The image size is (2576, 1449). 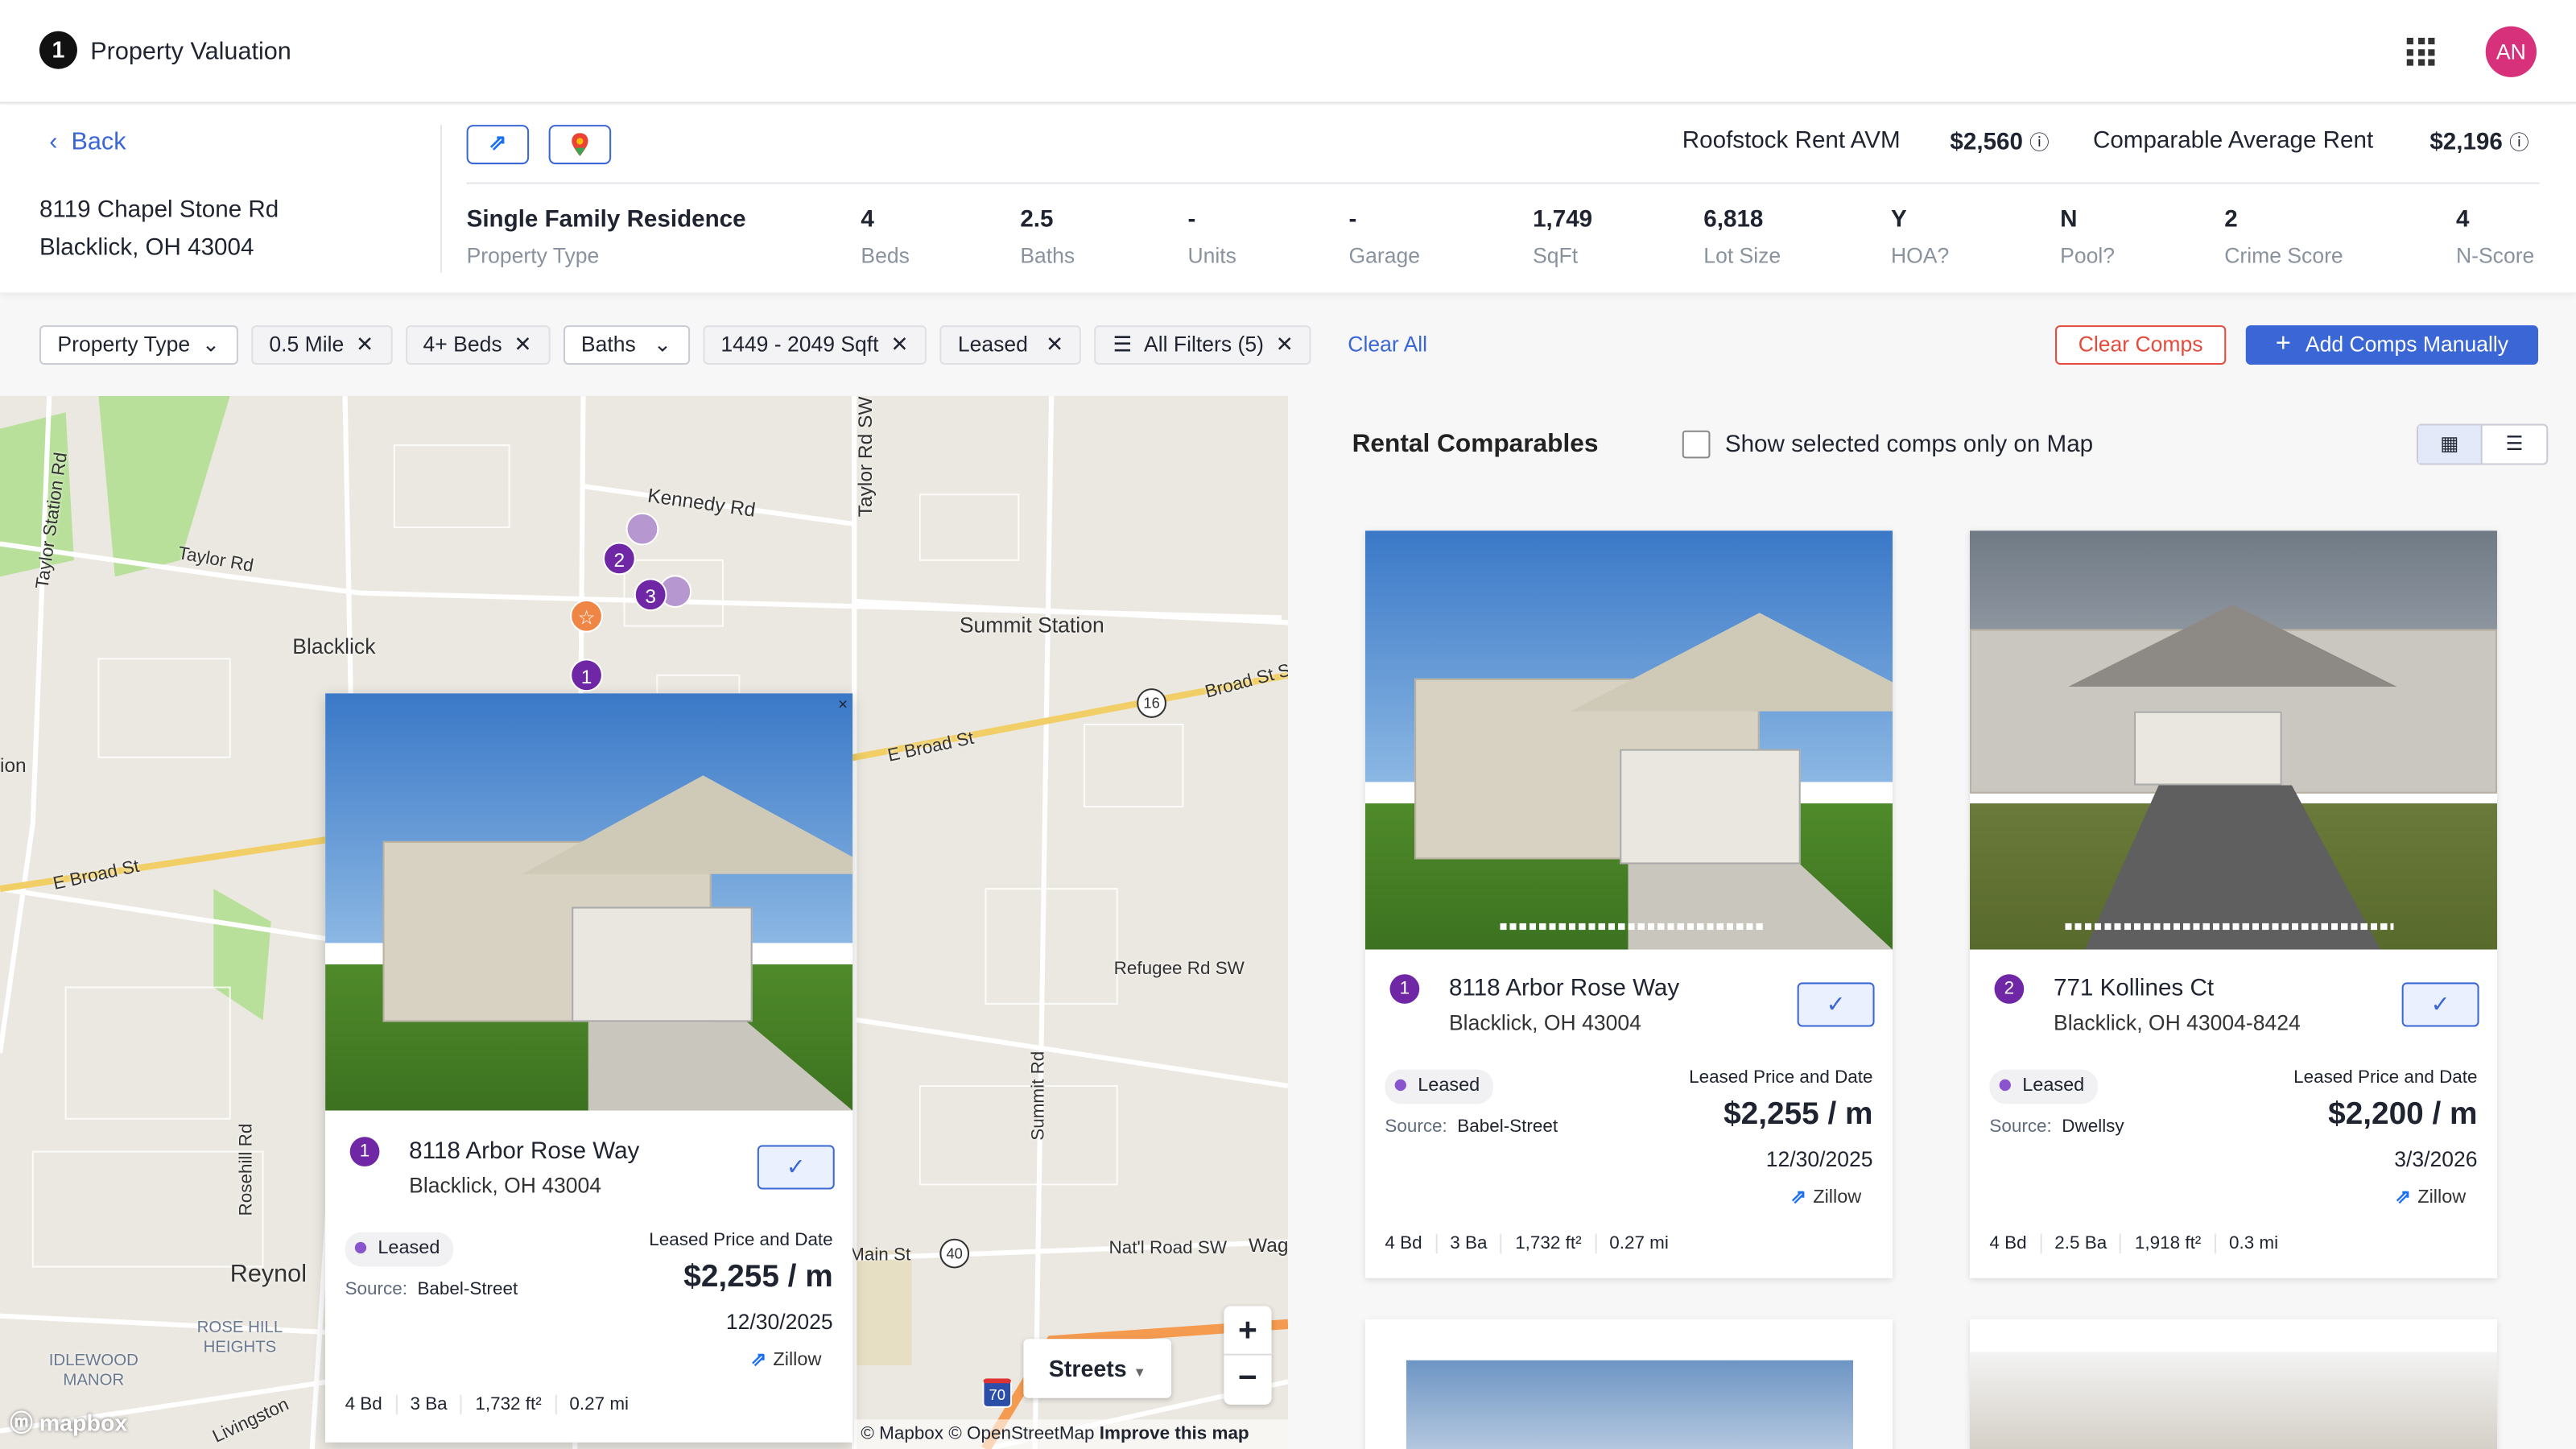 I want to click on route-40-shield: 40, so click(x=954, y=1253).